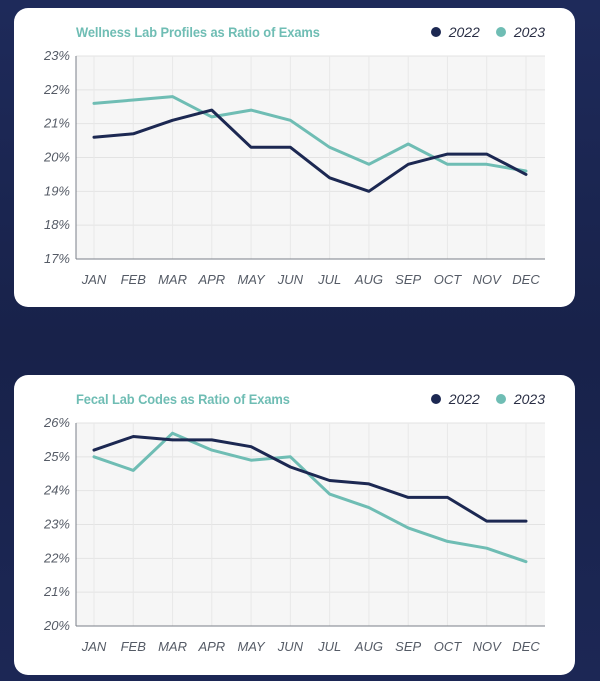 The height and width of the screenshot is (681, 600). Describe the element at coordinates (198, 32) in the screenshot. I see `chart-title: Wellness Lab Profiles as Ratio of Exams` at that location.